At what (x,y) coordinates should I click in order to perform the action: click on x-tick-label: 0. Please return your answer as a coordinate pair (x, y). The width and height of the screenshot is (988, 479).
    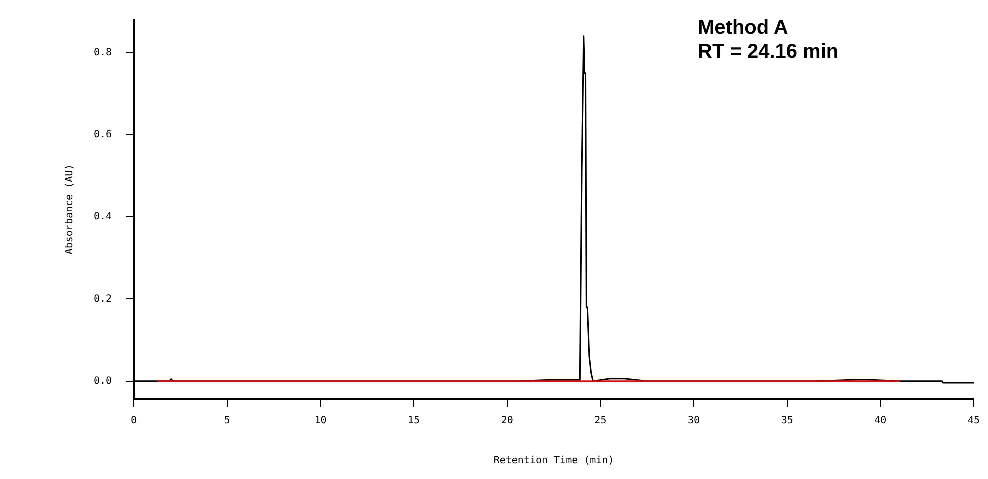
    Looking at the image, I should click on (134, 421).